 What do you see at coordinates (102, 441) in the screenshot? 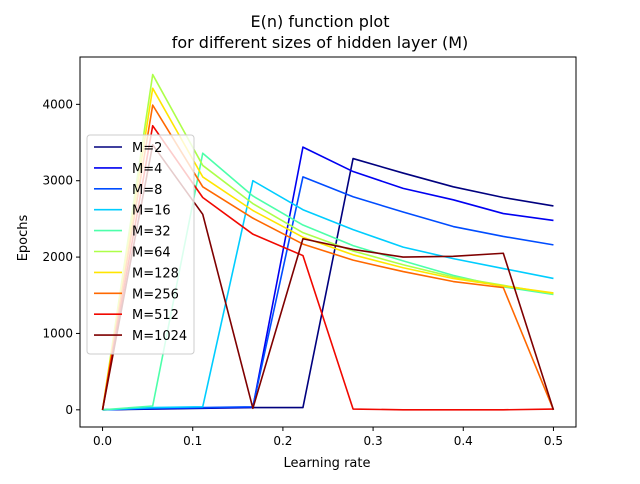
I see `x-tick-label: 0.0` at bounding box center [102, 441].